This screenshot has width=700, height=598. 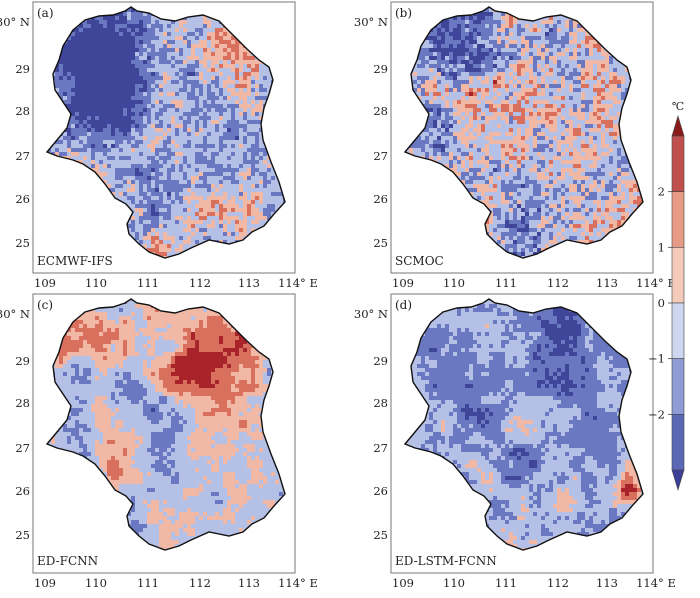 What do you see at coordinates (661, 192) in the screenshot?
I see `colorbar-tick-label: 2` at bounding box center [661, 192].